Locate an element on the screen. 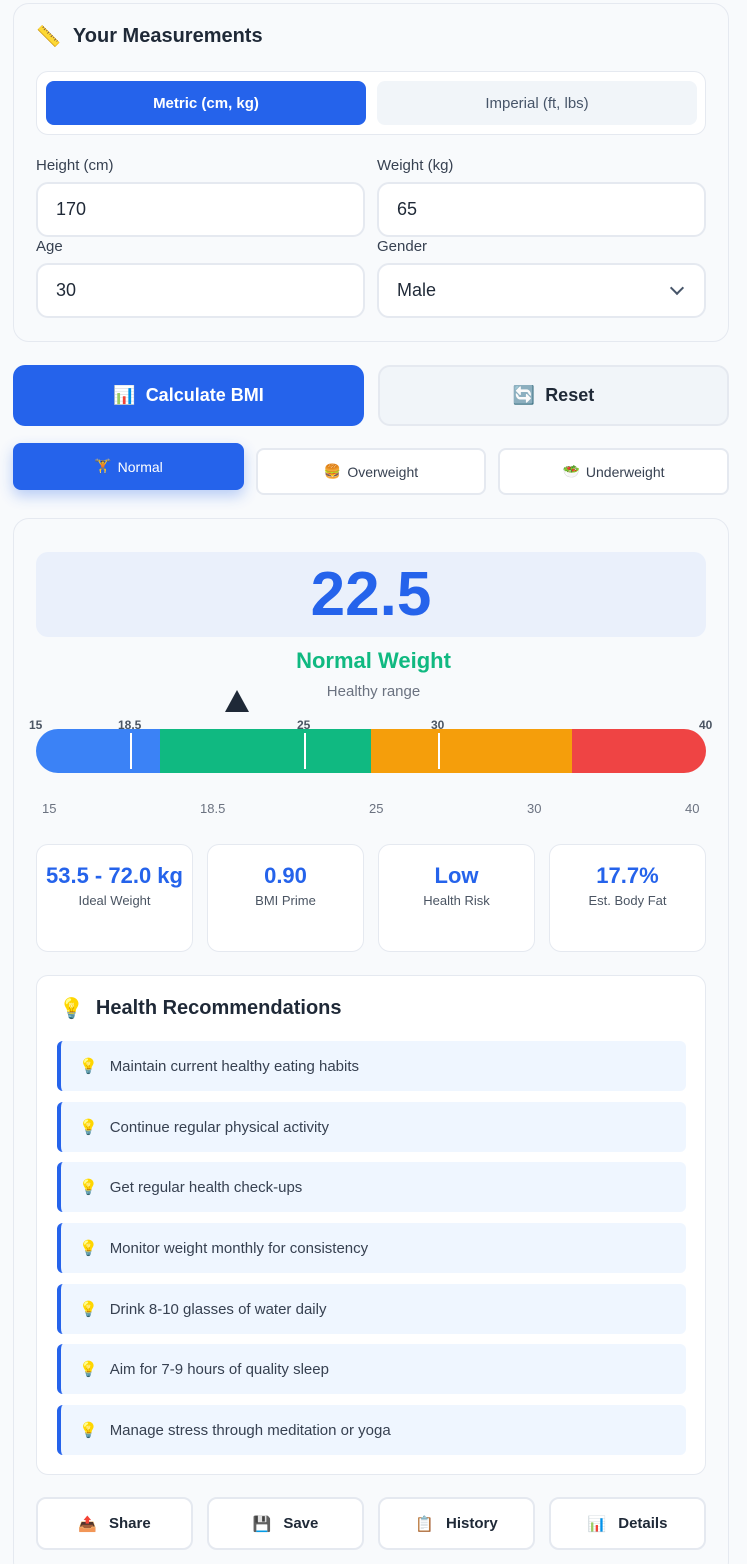 The width and height of the screenshot is (747, 1564). weight-input: 65 is located at coordinates (541, 209).